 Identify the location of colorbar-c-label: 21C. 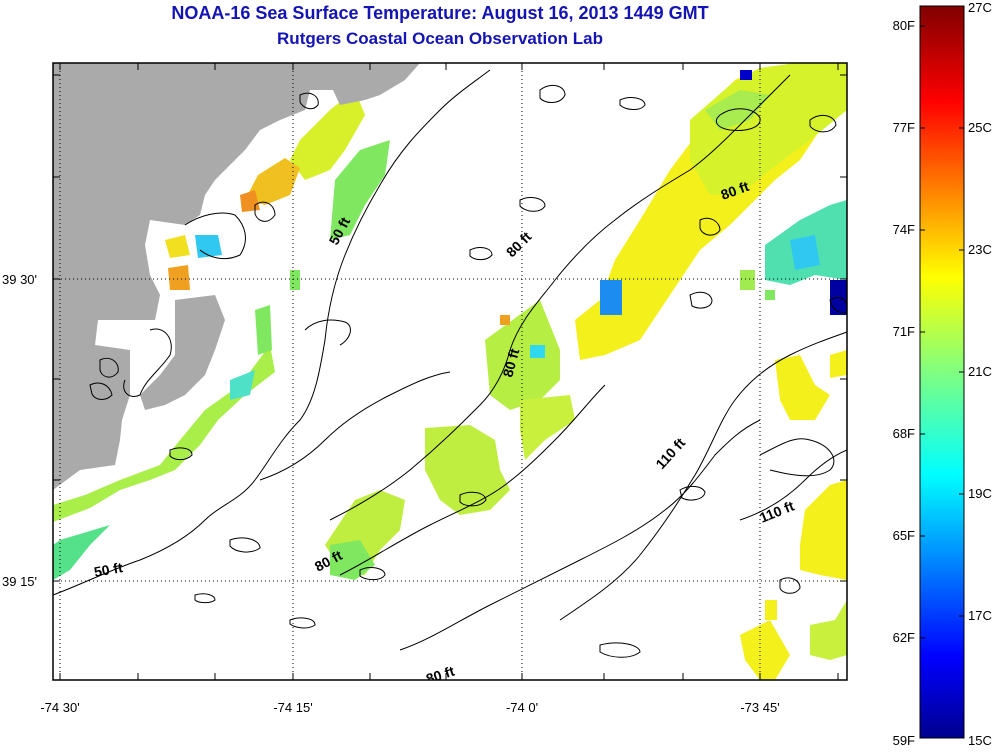
(980, 371).